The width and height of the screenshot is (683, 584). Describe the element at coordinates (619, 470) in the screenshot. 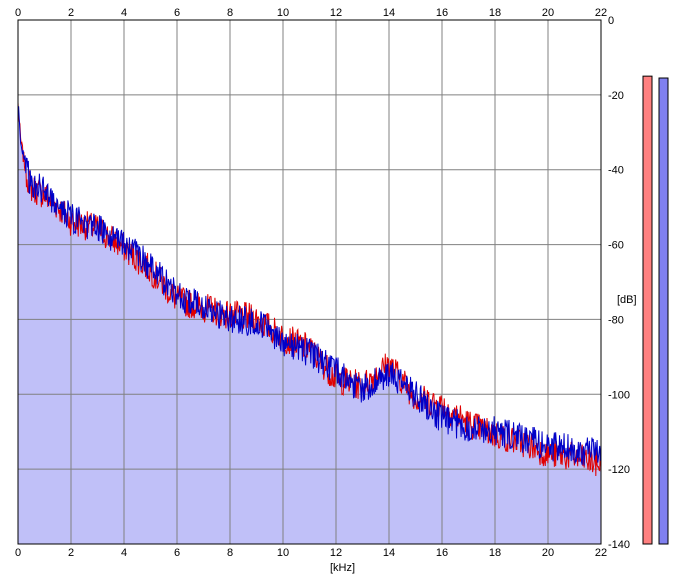

I see `y-tick-label: -120` at that location.